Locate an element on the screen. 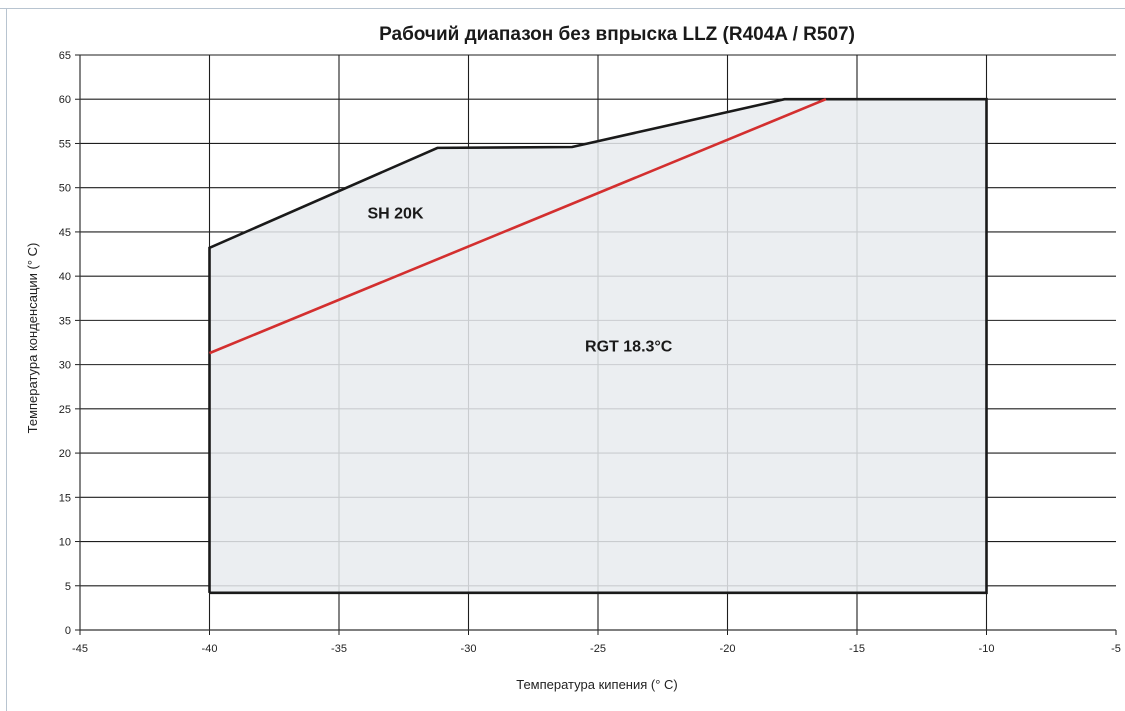 This screenshot has height=711, width=1125. y-tick-label: 20 is located at coordinates (65, 454).